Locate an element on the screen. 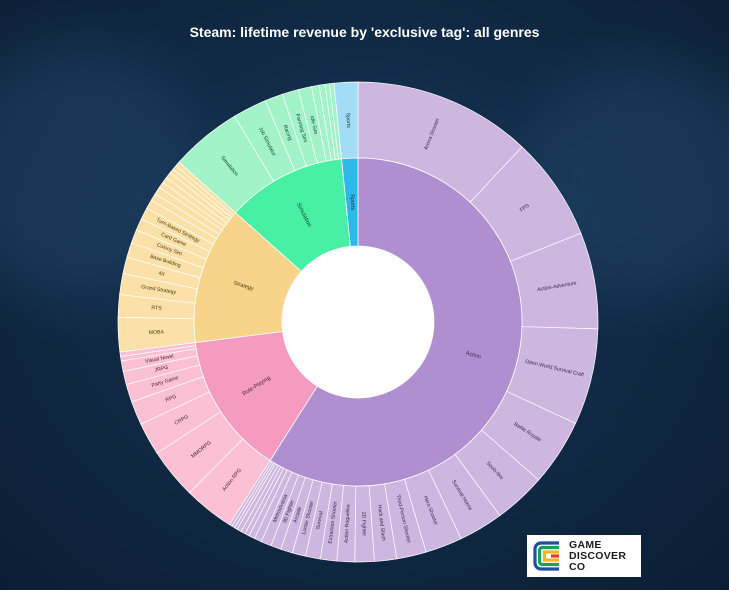  genre-label-sports: Sports is located at coordinates (352, 202).